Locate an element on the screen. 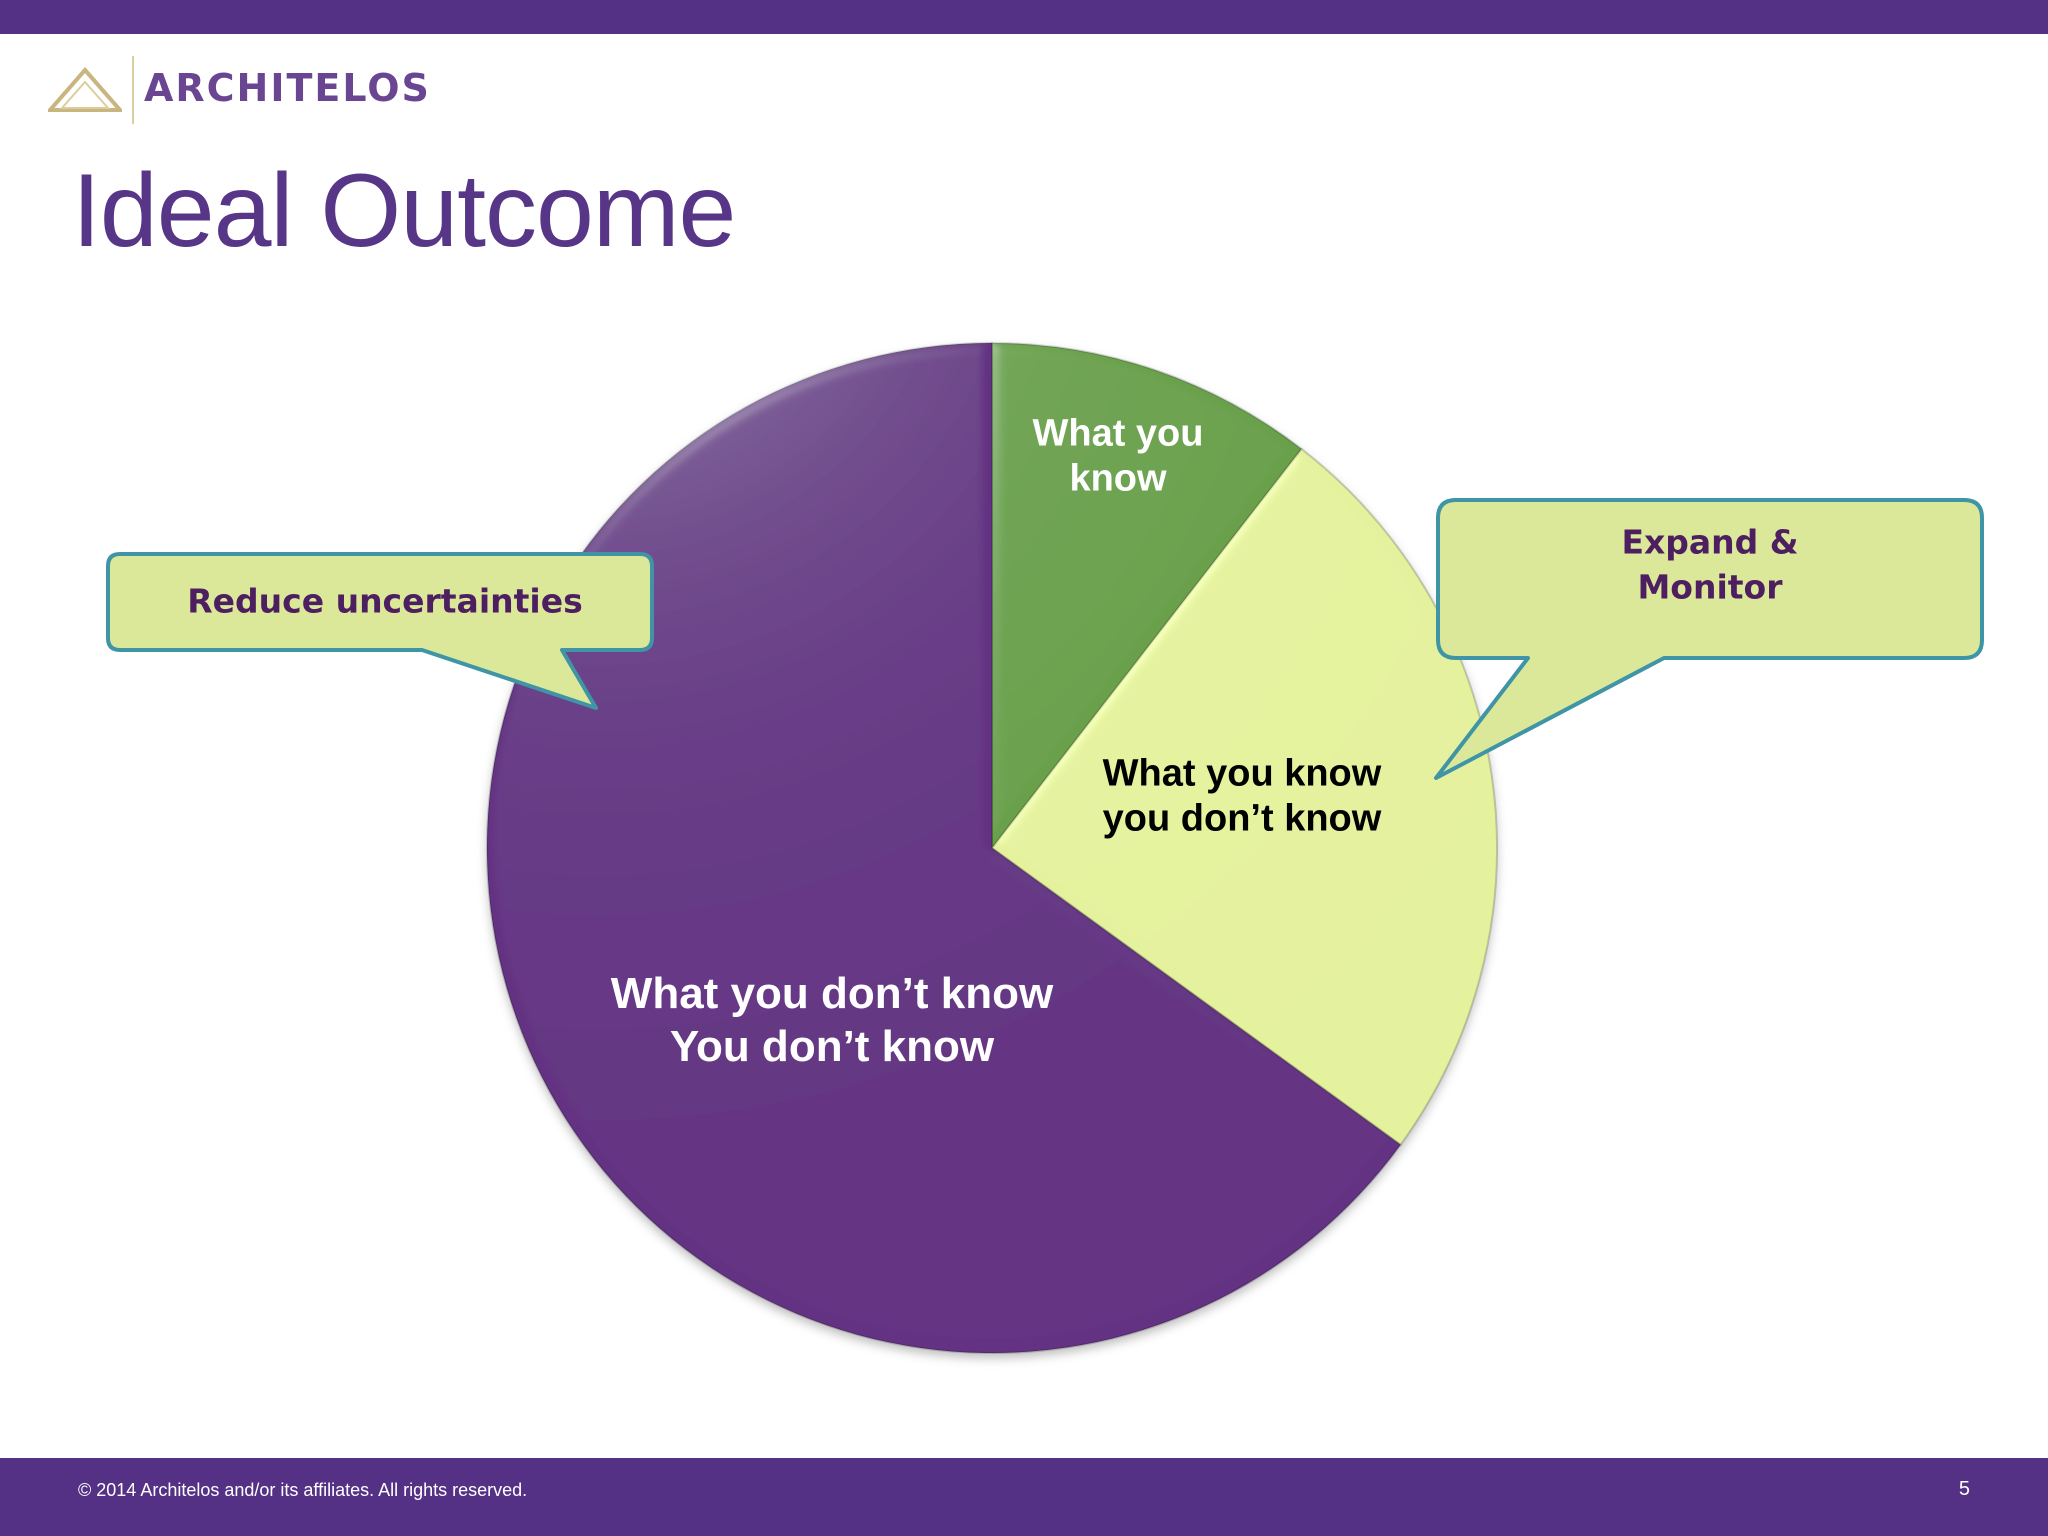  brand-name: ARCHITELOS is located at coordinates (287, 88).